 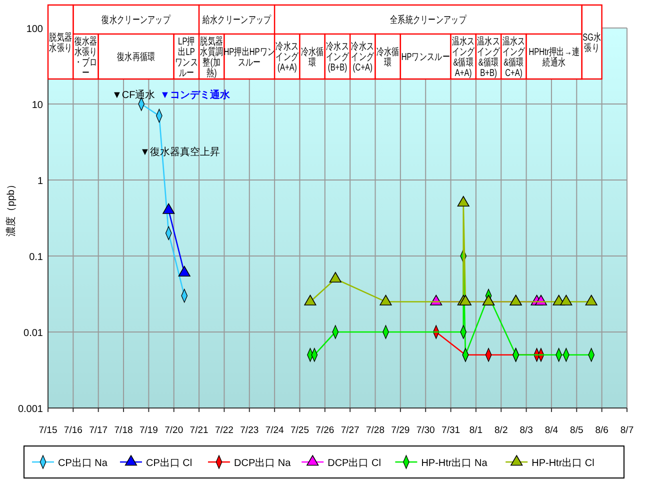 What do you see at coordinates (148, 430) in the screenshot?
I see `x-tick-label: 7/19` at bounding box center [148, 430].